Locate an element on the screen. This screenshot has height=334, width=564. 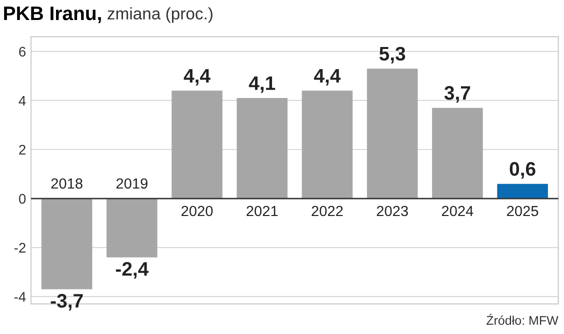
y-tick-label: -2 is located at coordinates (20, 247).